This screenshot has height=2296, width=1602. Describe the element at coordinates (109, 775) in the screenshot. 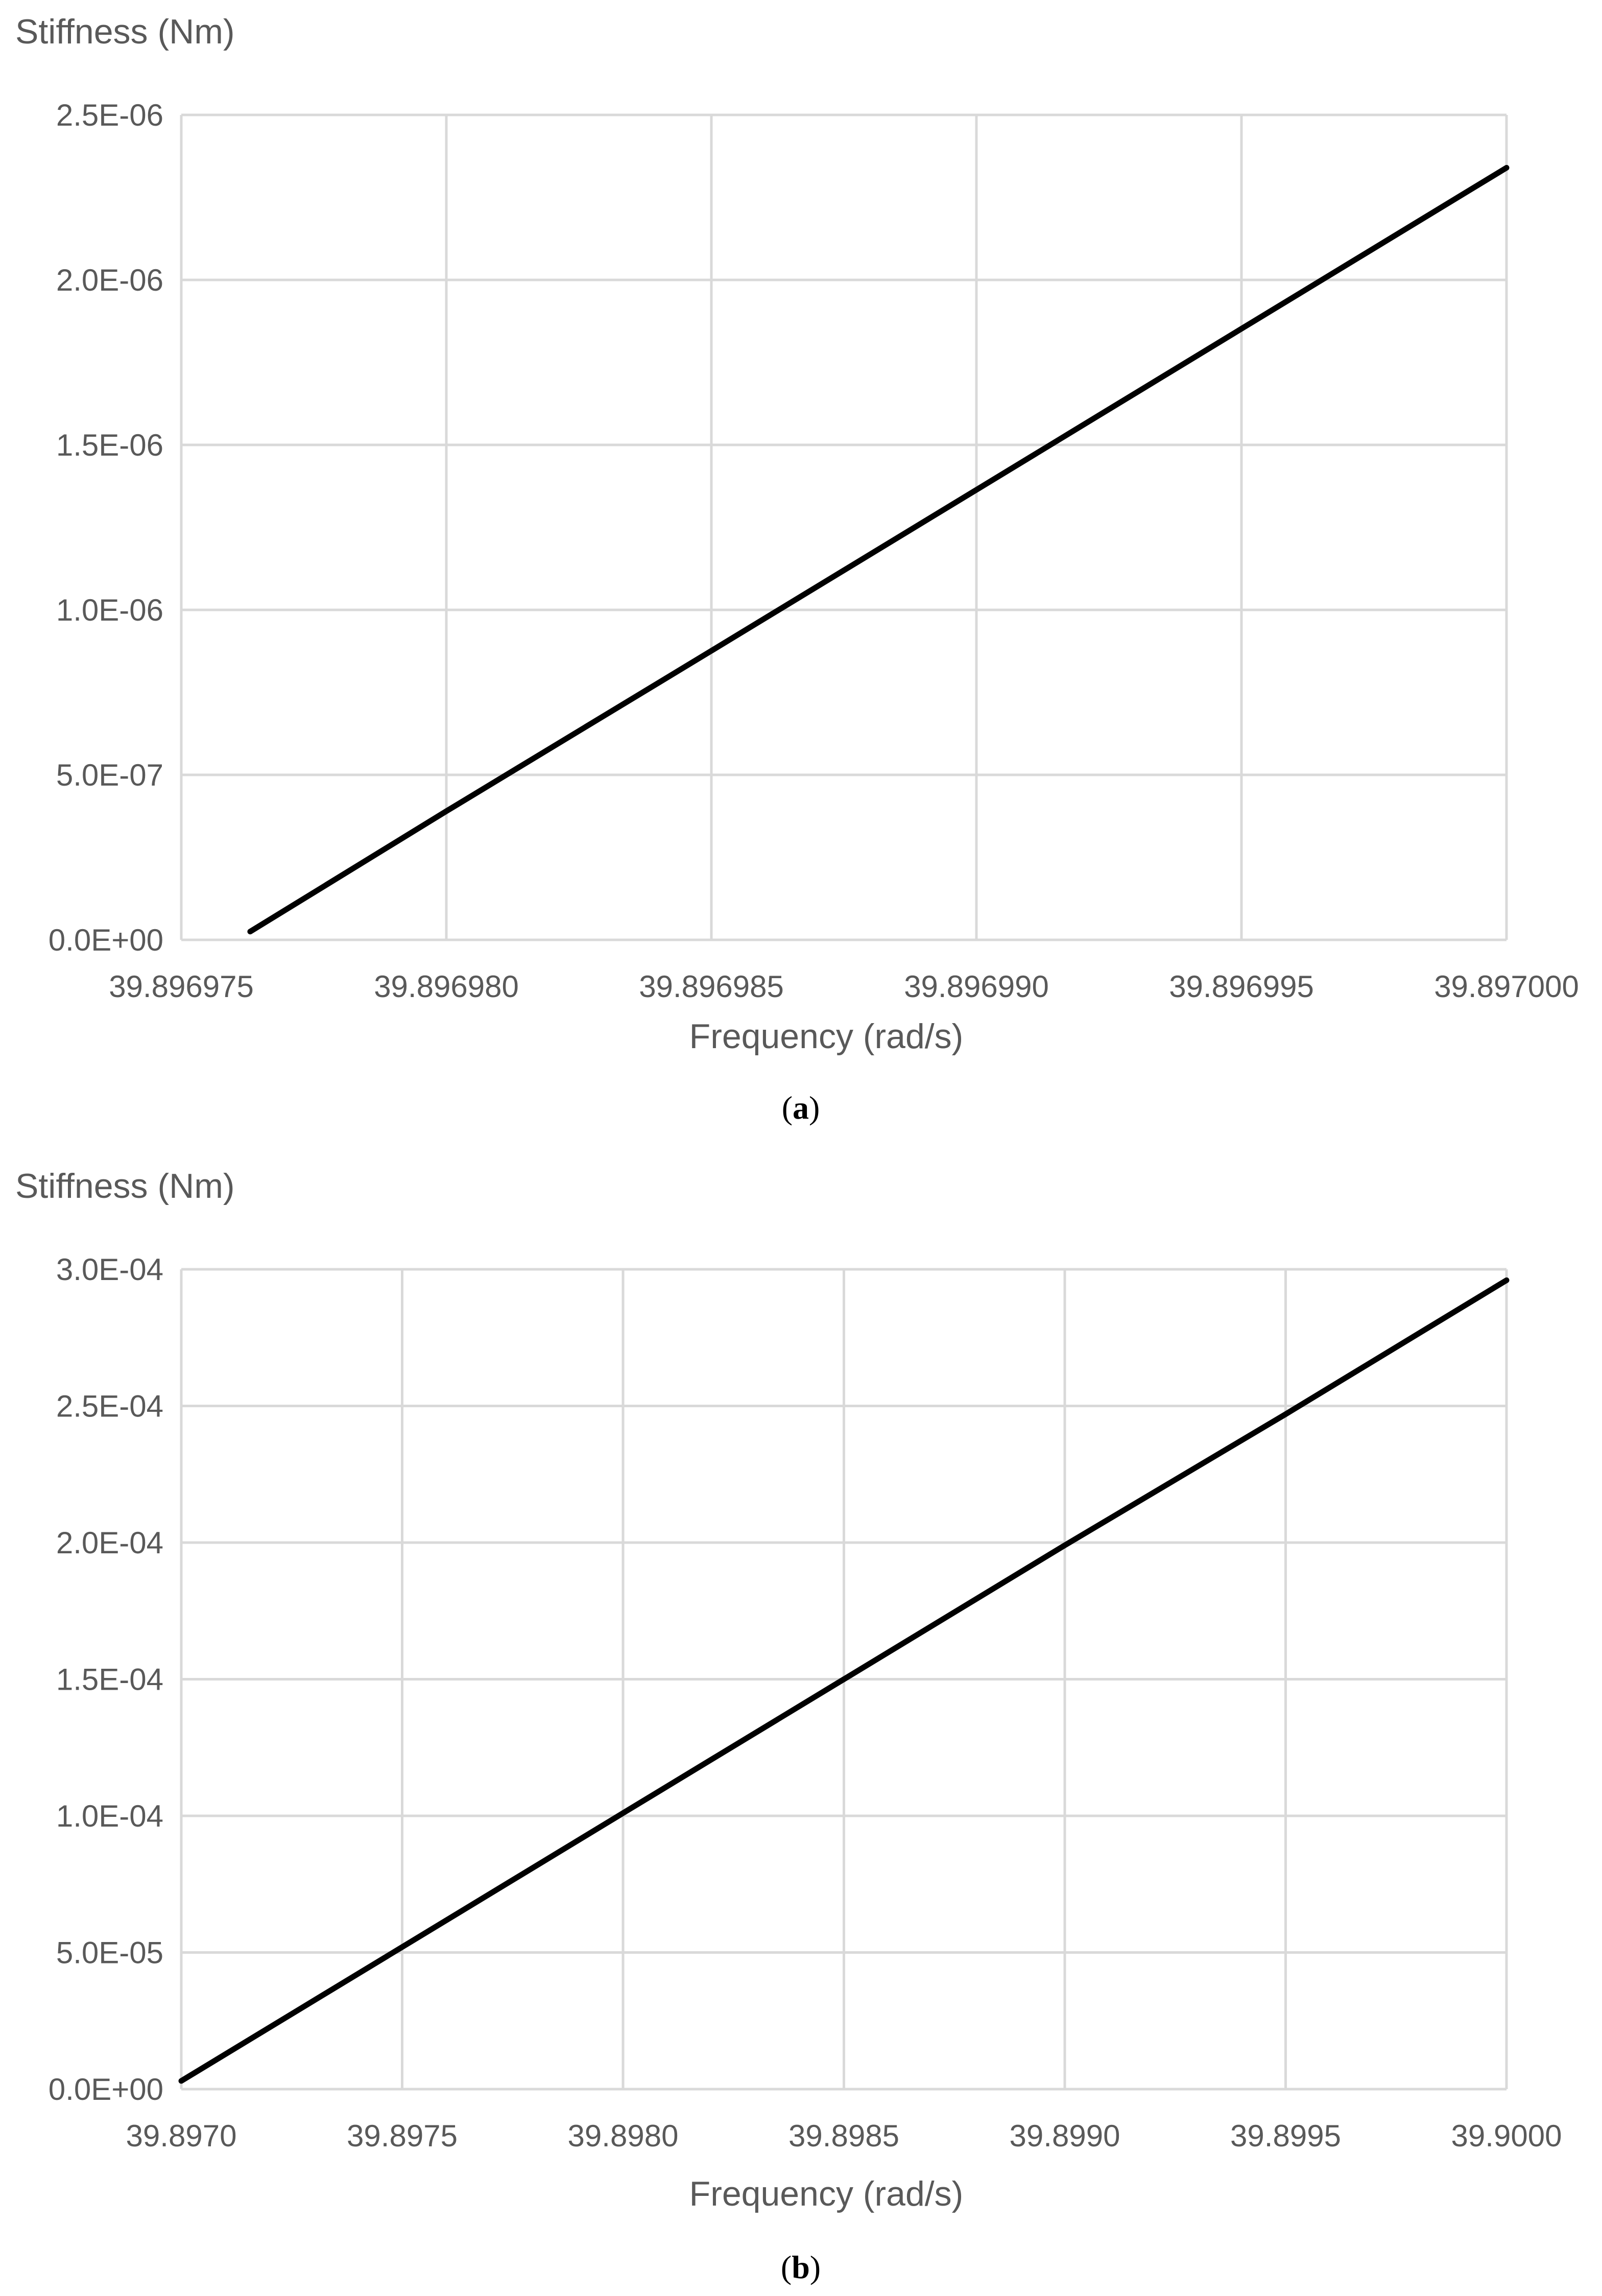

I see `y-tick-label: 5.0E-07` at that location.